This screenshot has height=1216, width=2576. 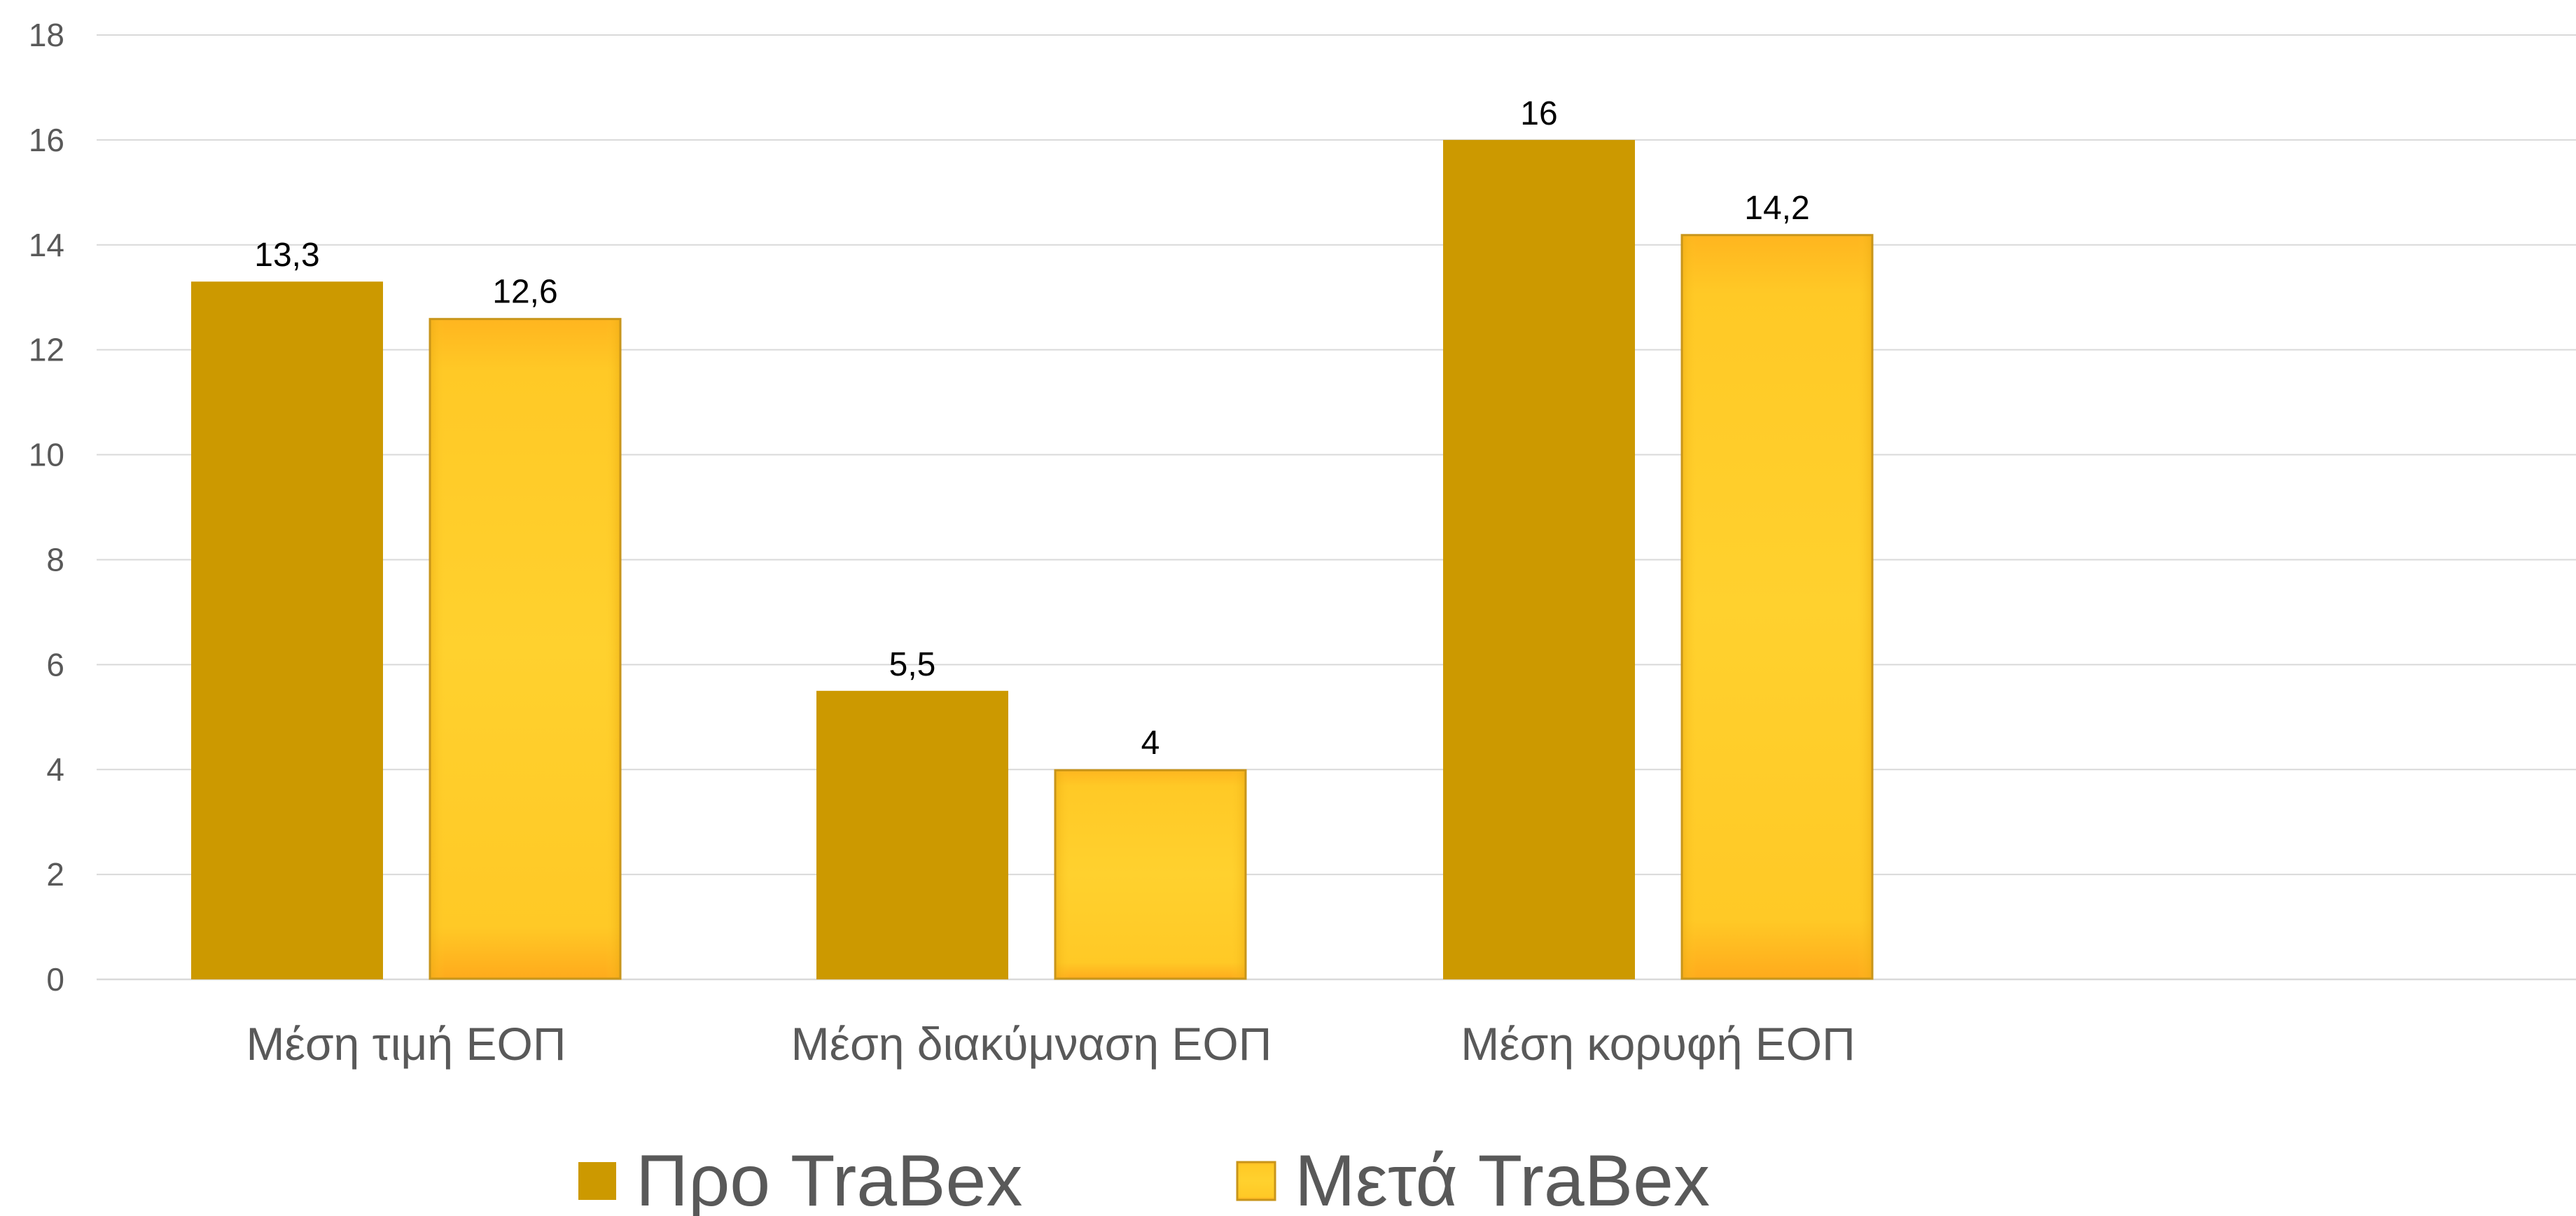 What do you see at coordinates (1144, 1178) in the screenshot?
I see `legend: Προ TraBex Μετά TraBex` at bounding box center [1144, 1178].